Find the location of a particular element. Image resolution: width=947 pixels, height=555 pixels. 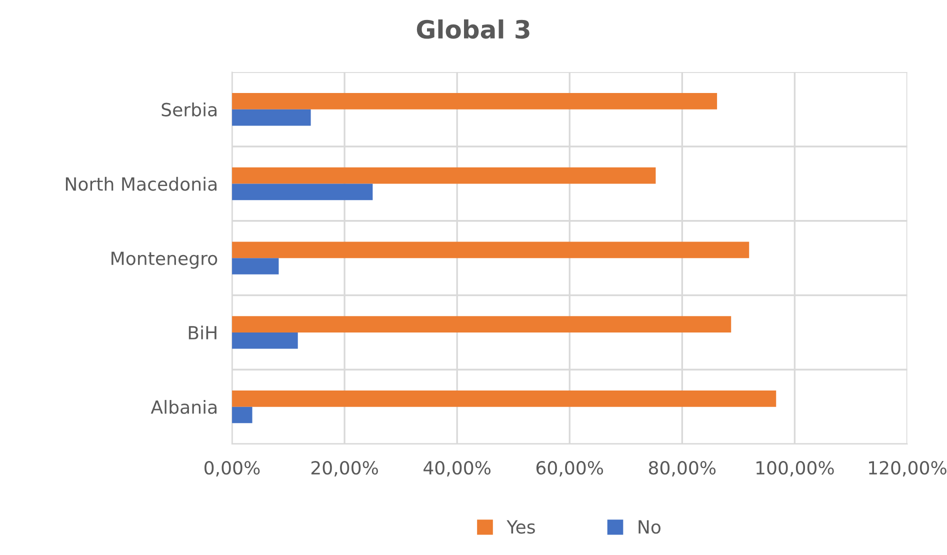

x-tick-label: 60,00% is located at coordinates (570, 468).